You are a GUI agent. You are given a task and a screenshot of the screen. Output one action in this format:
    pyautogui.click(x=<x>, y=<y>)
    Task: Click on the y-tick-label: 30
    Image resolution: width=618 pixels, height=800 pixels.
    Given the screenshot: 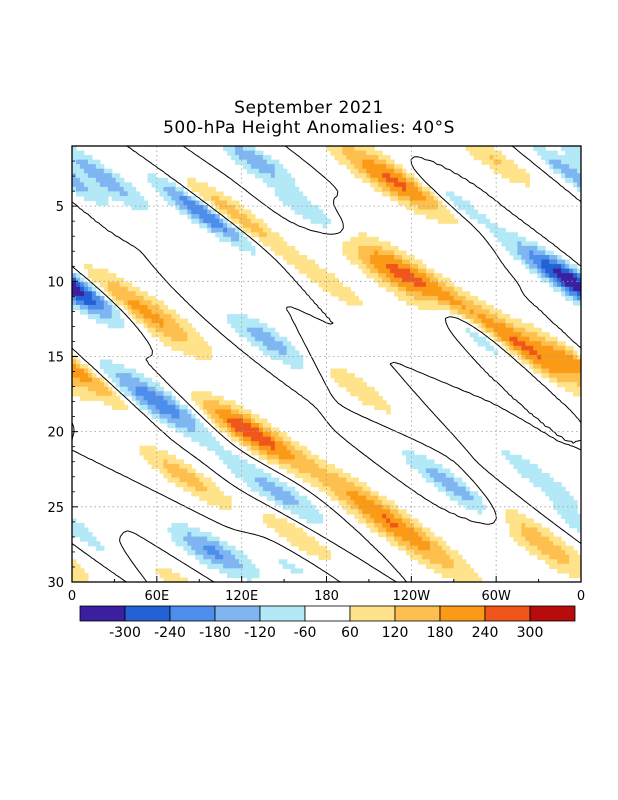 What is the action you would take?
    pyautogui.click(x=55, y=583)
    